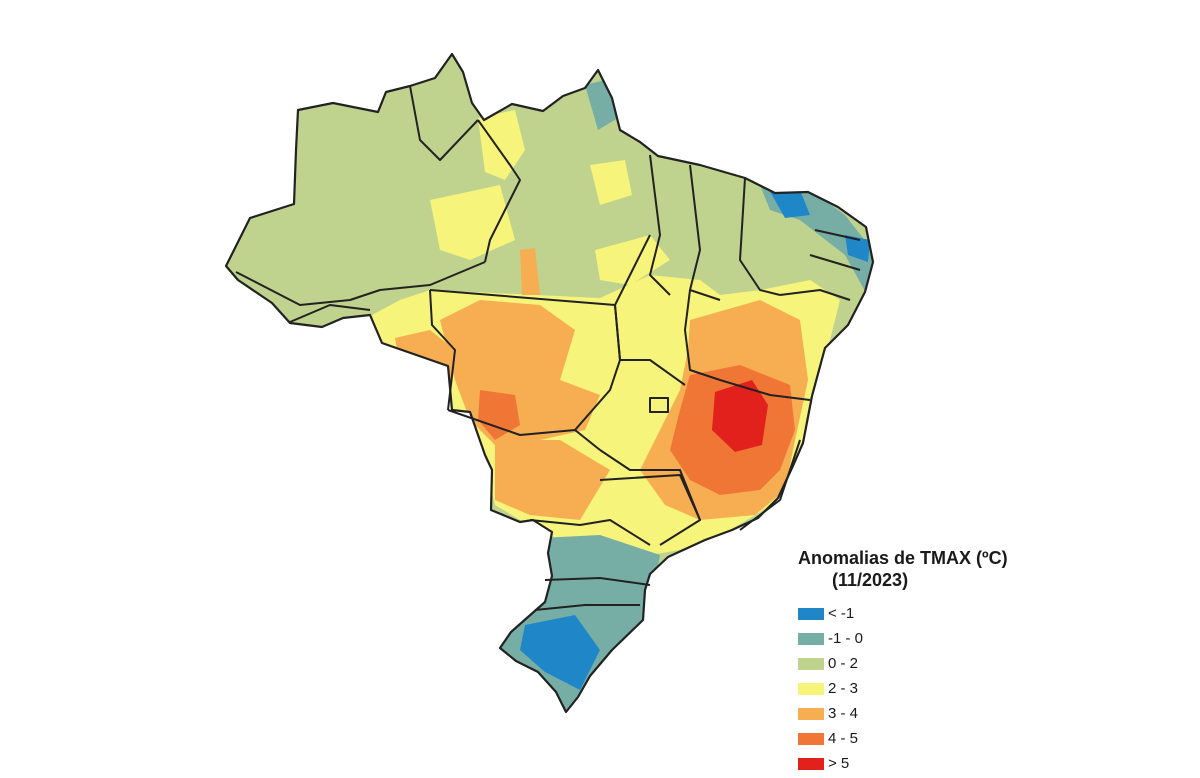 The height and width of the screenshot is (778, 1200). I want to click on zone-m1-0-pr-coast, so click(637, 612).